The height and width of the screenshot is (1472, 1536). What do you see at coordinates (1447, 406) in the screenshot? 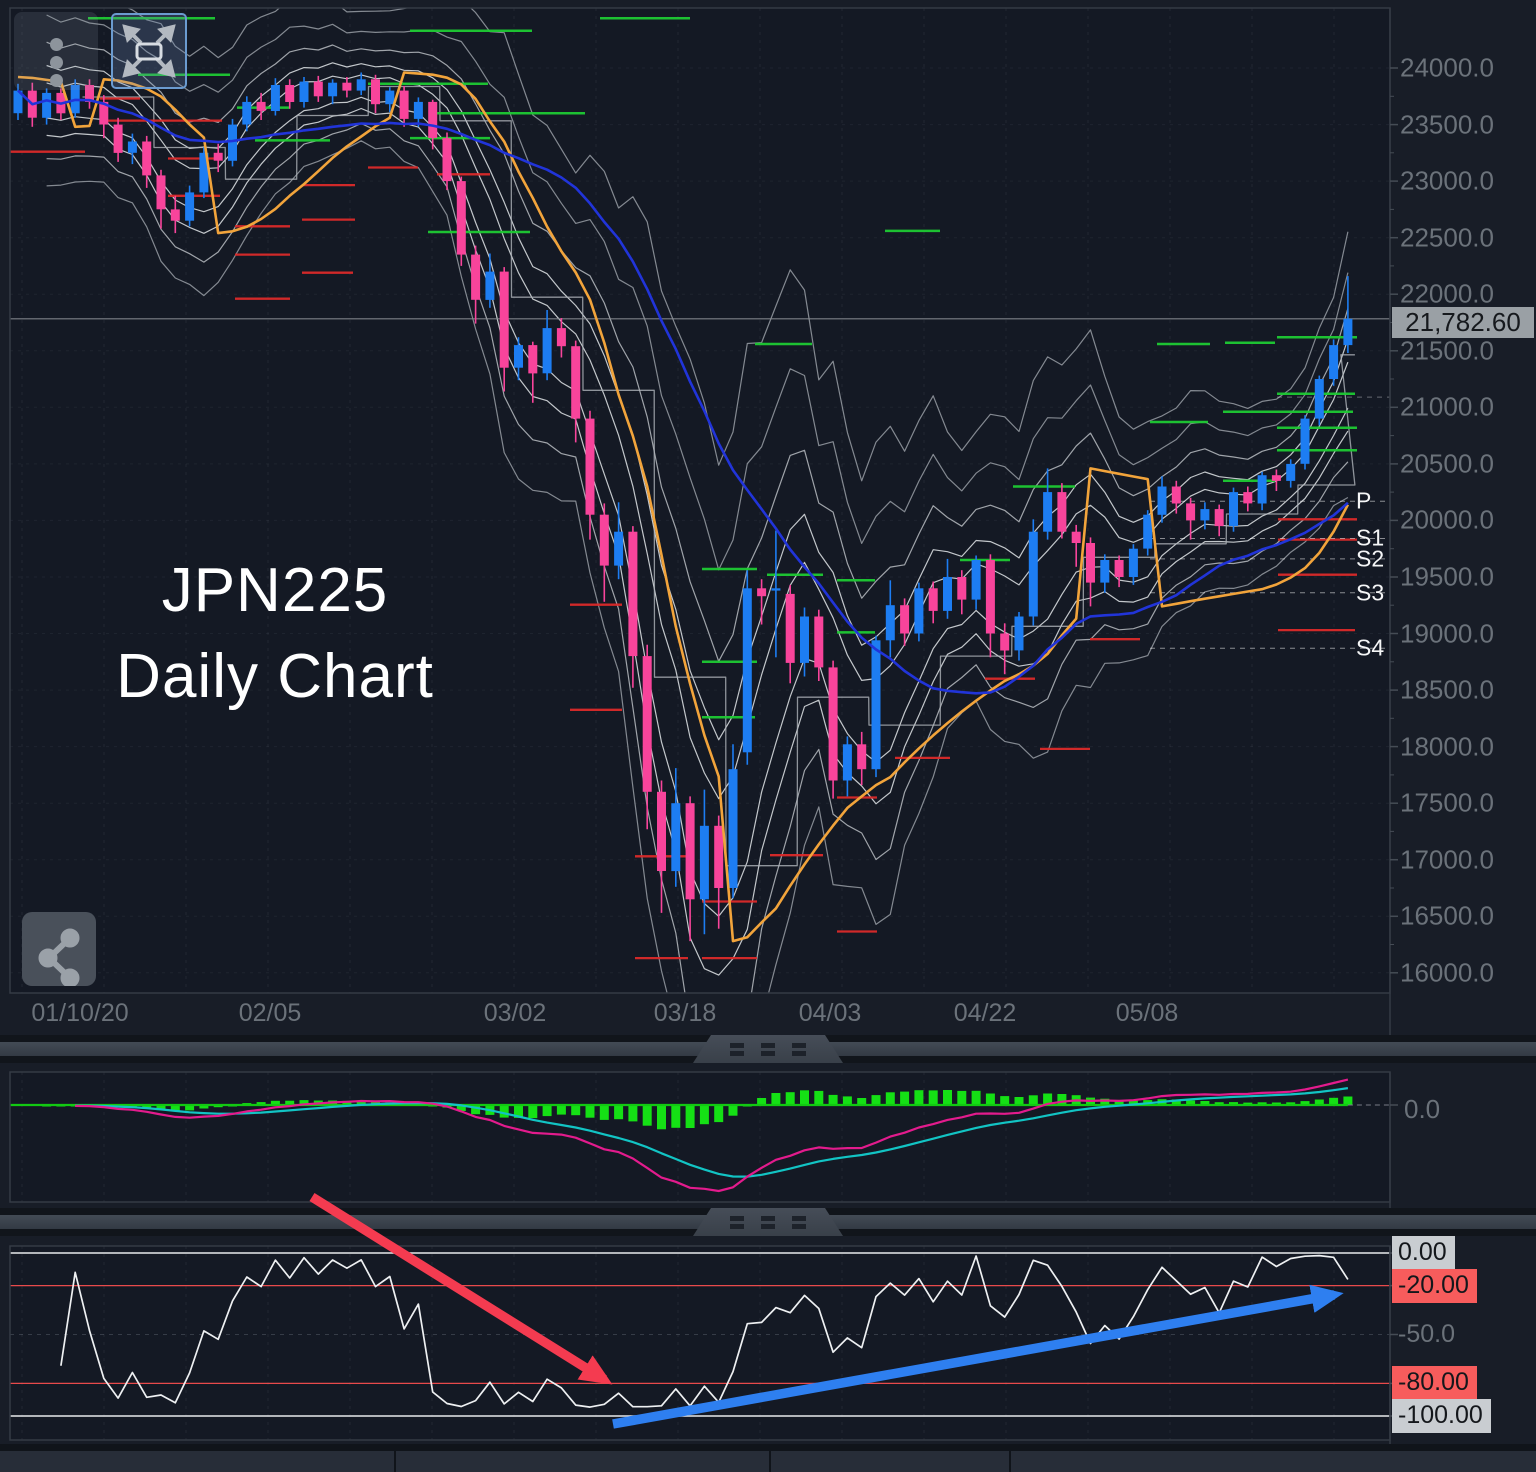
I see `price-axis-label: 21000.0` at bounding box center [1447, 406].